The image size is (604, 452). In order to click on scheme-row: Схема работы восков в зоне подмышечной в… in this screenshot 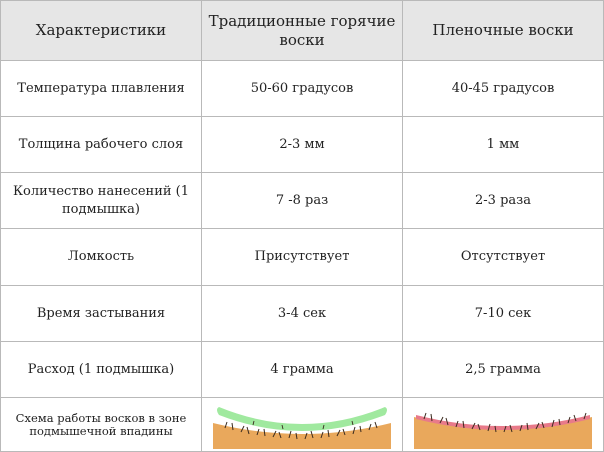, I will do `click(302, 424)`.